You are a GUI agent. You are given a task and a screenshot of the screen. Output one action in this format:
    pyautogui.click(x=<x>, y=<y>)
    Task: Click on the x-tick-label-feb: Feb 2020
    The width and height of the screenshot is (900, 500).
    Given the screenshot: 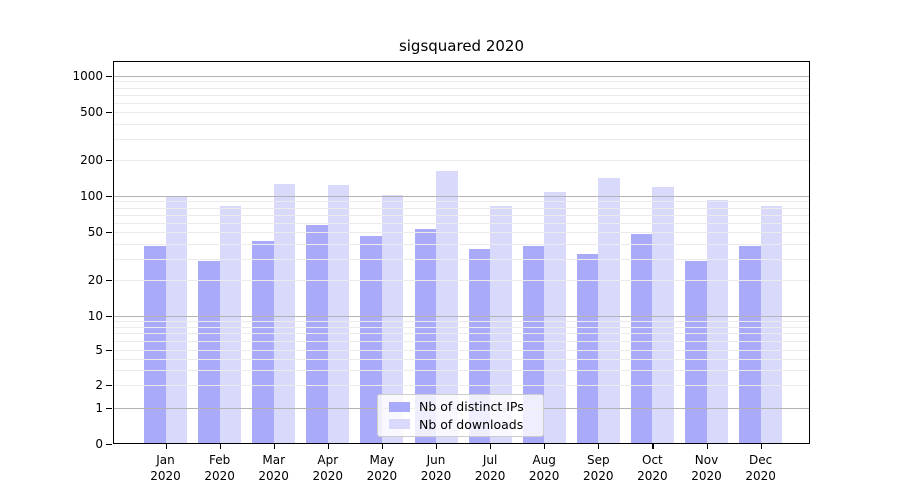 What is the action you would take?
    pyautogui.click(x=219, y=468)
    